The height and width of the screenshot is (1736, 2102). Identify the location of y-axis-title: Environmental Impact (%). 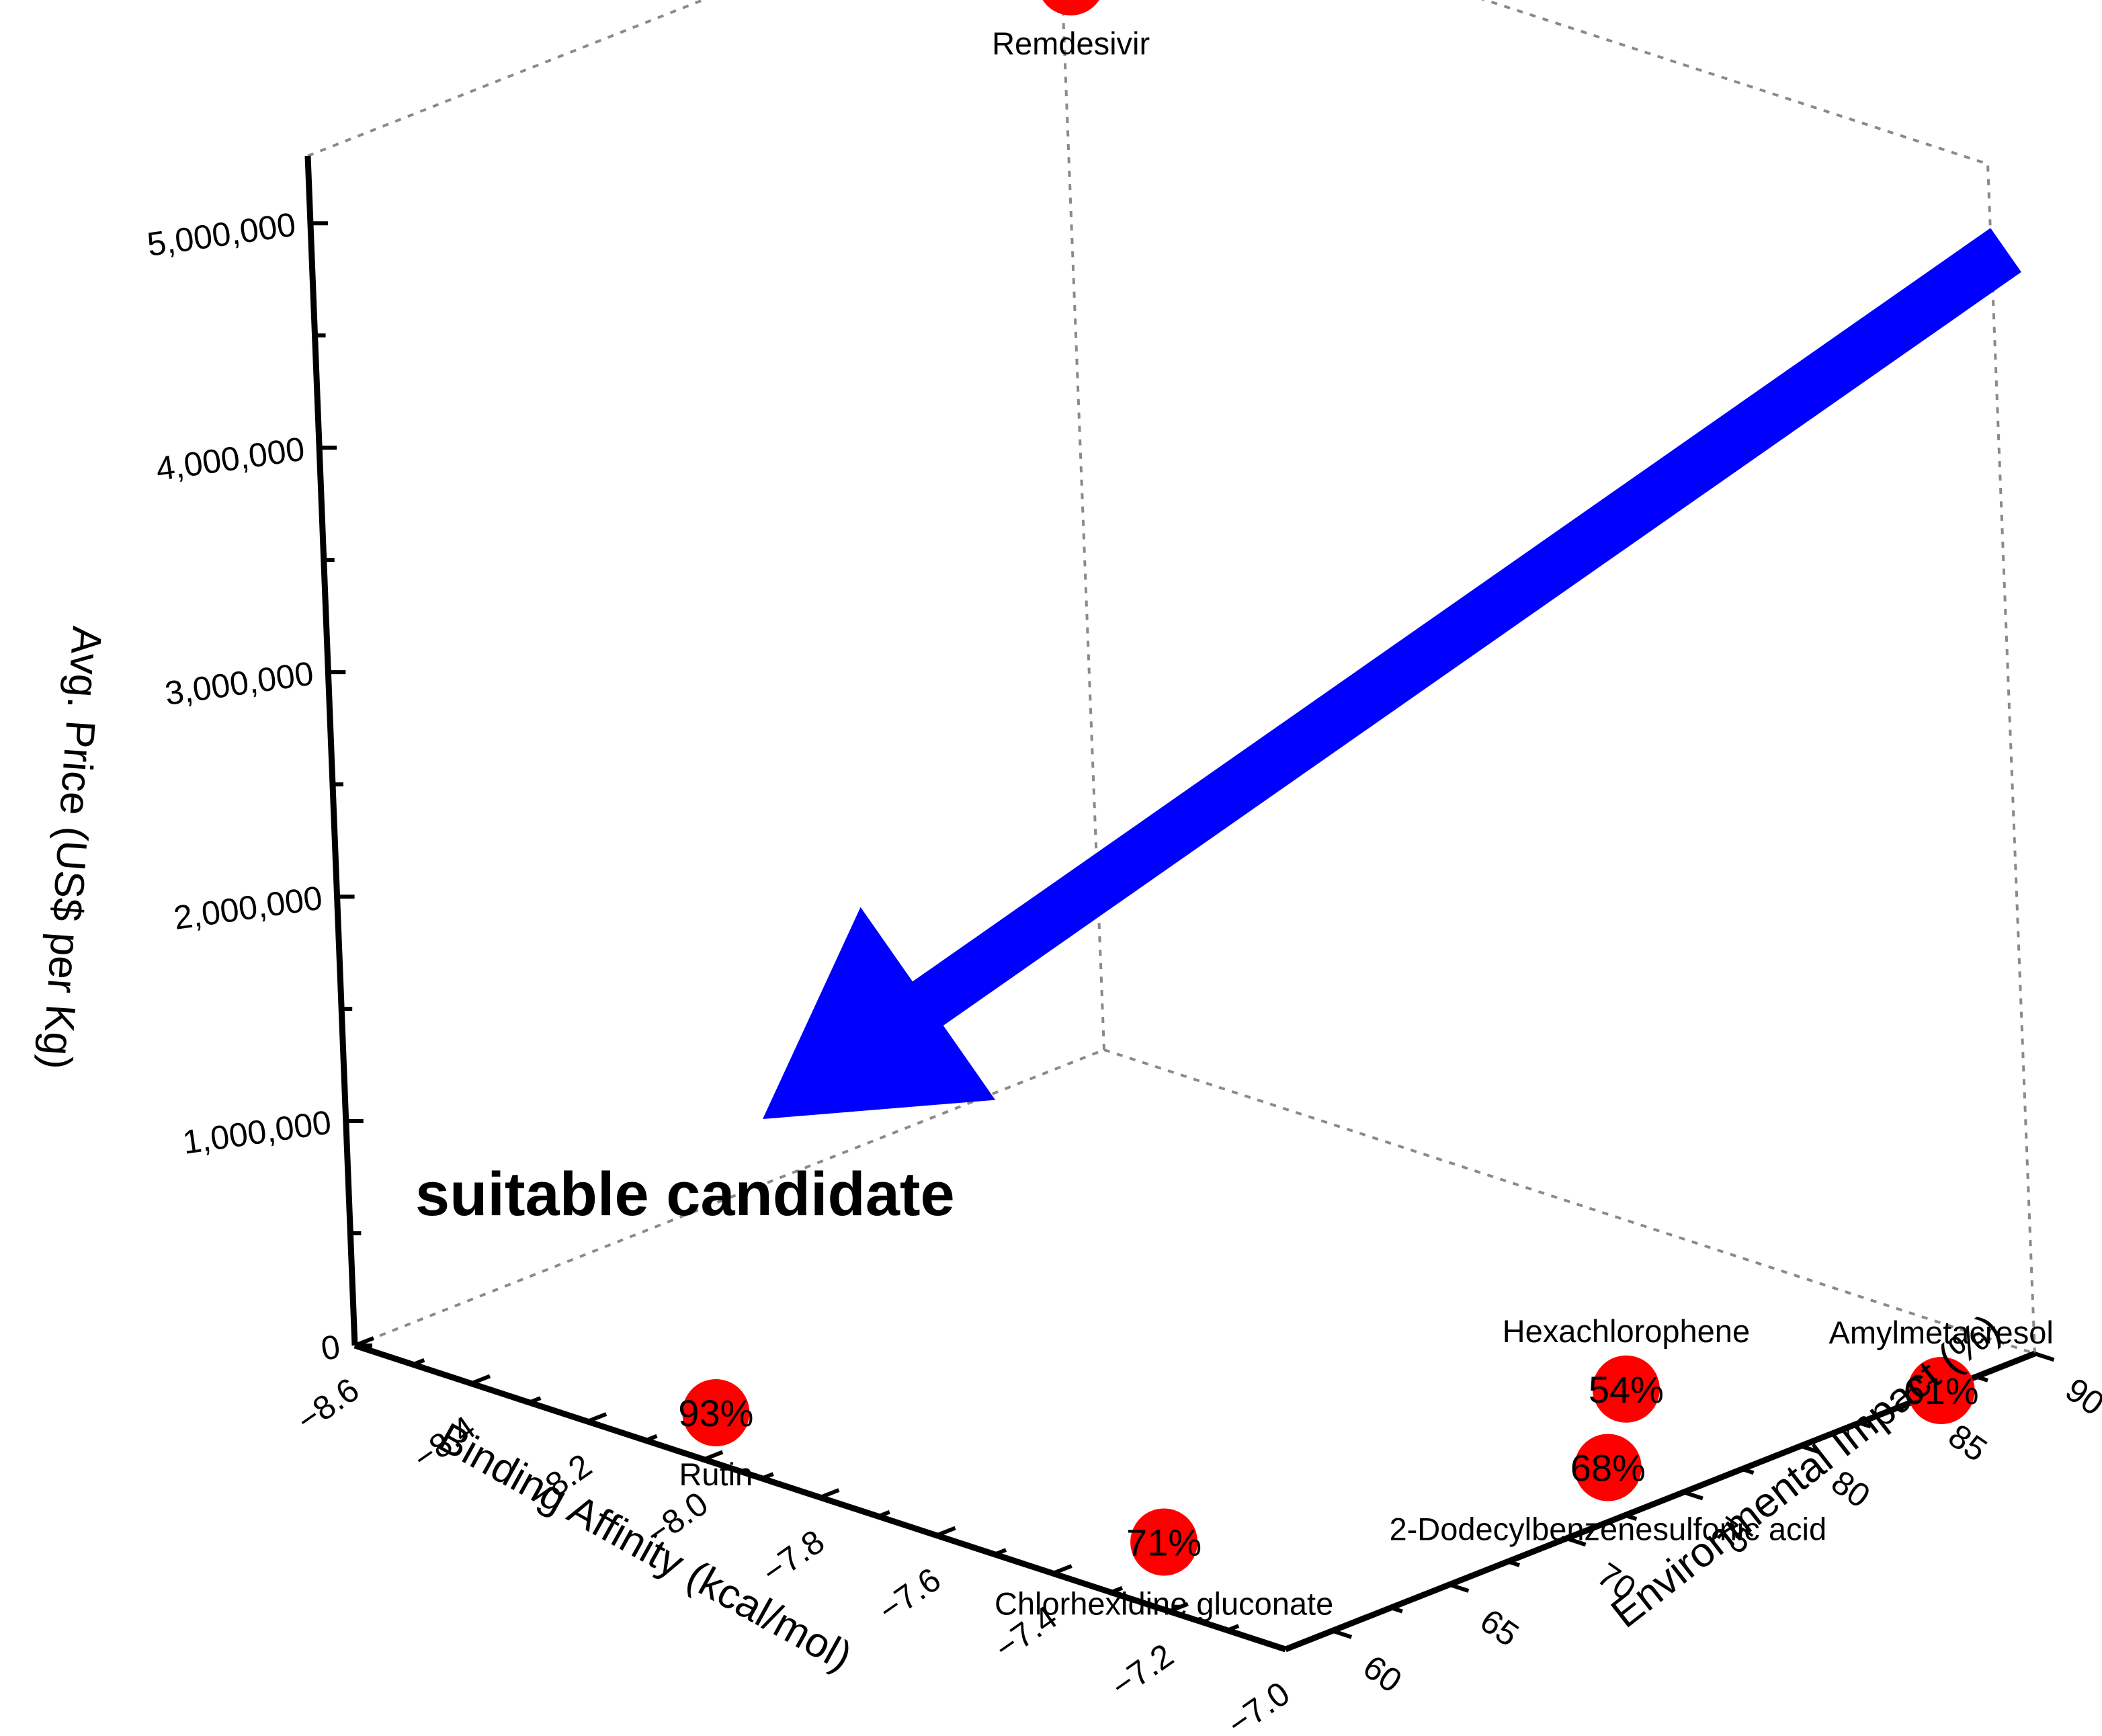
(1806, 1471).